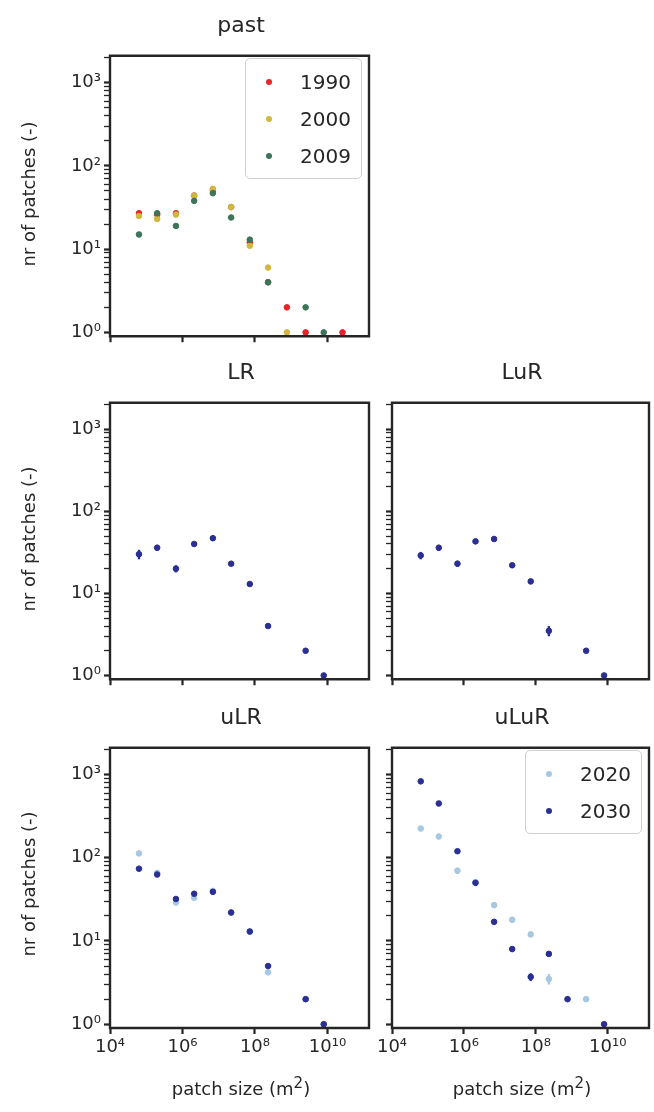 This screenshot has height=1112, width=654. I want to click on legend-label: 1990, so click(325, 81).